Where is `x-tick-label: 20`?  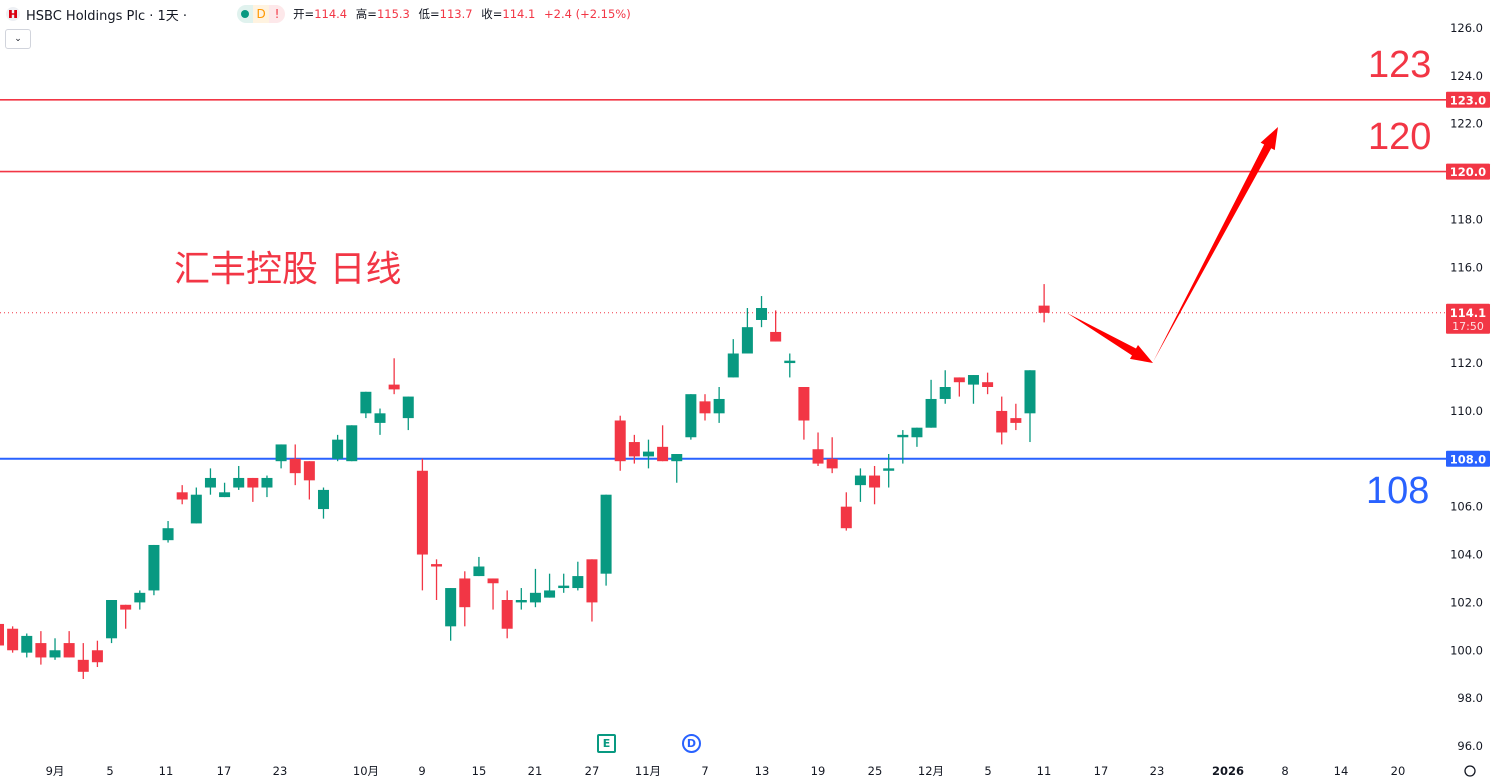 x-tick-label: 20 is located at coordinates (1398, 771).